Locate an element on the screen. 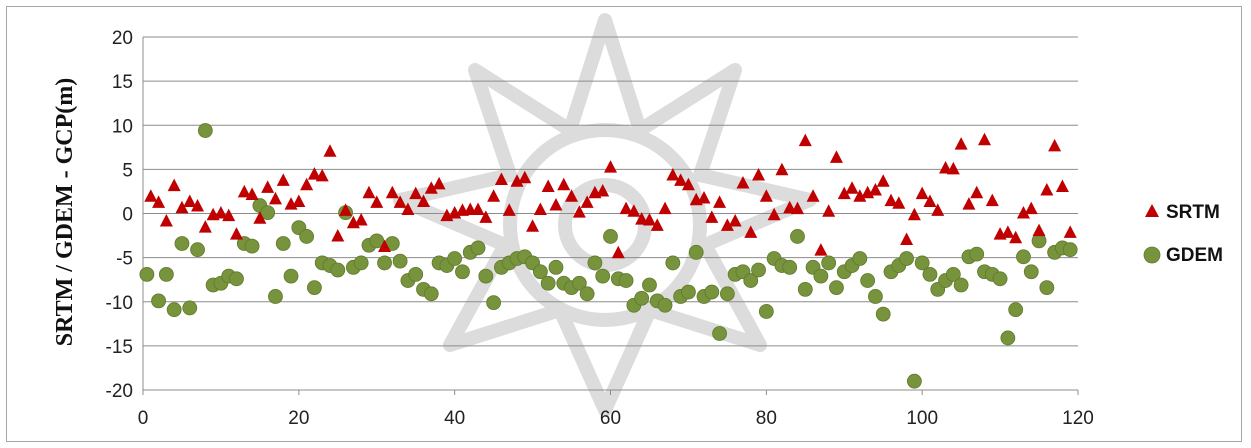 This screenshot has width=1251, height=448. legend-srtm-marker is located at coordinates (1152, 210).